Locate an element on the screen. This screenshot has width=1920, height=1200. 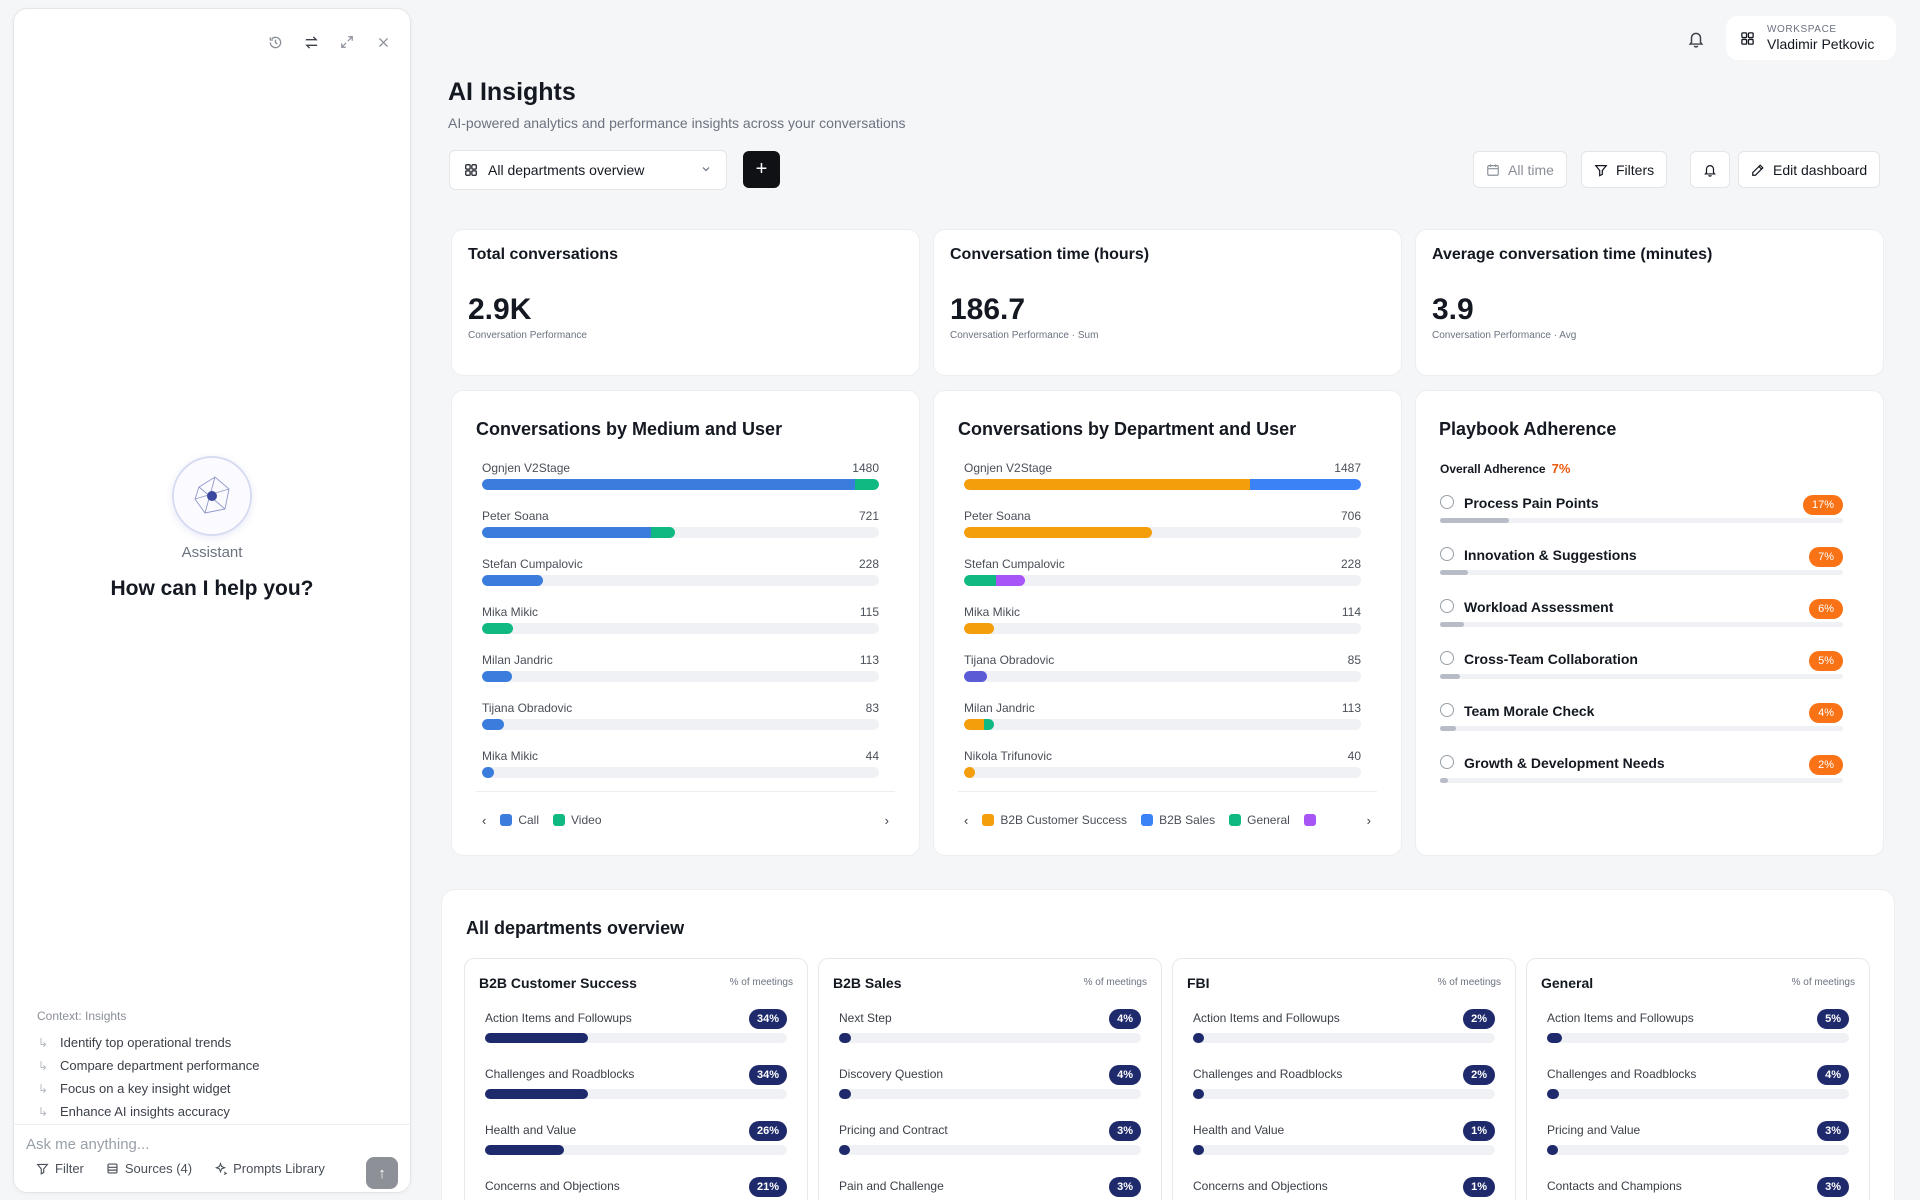
department-metric: Challenges and Roadblocks 34% is located at coordinates (636, 1090).